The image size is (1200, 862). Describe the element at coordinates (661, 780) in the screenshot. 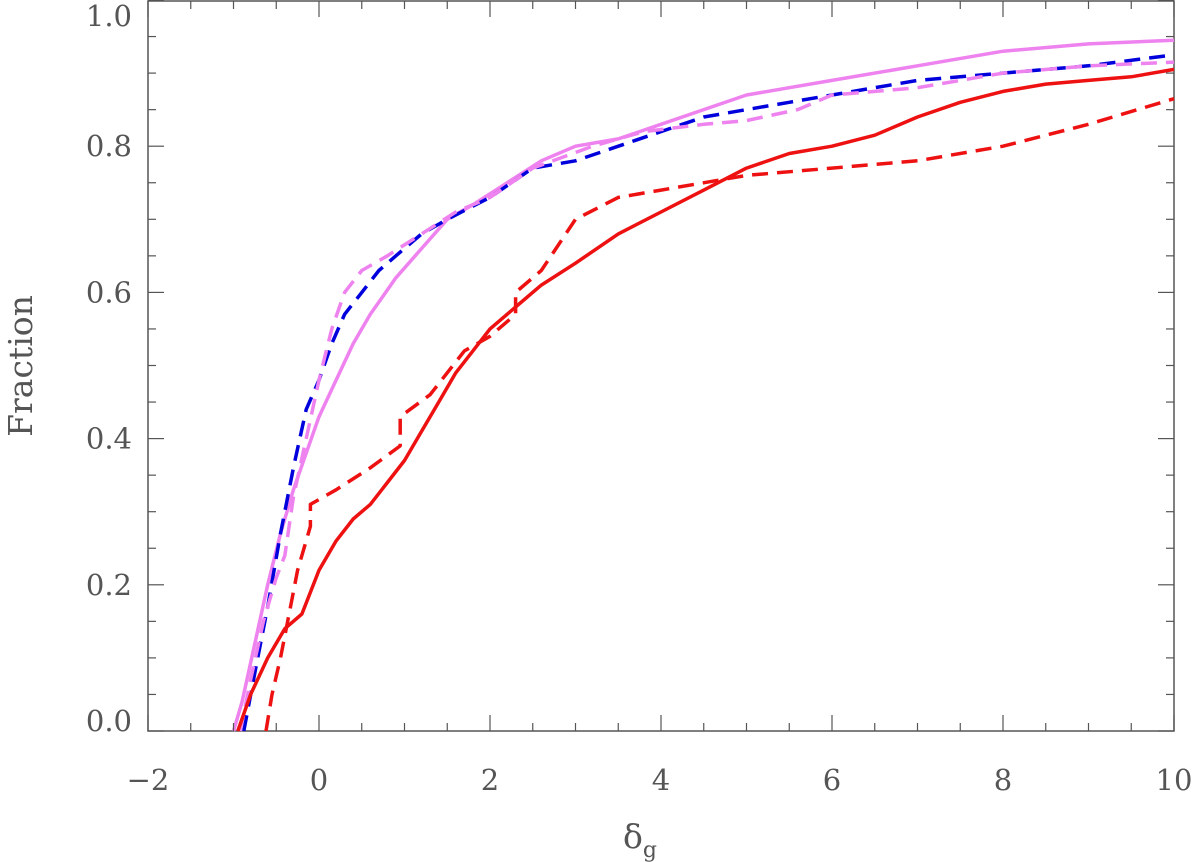

I see `x-tick-label: 4` at that location.